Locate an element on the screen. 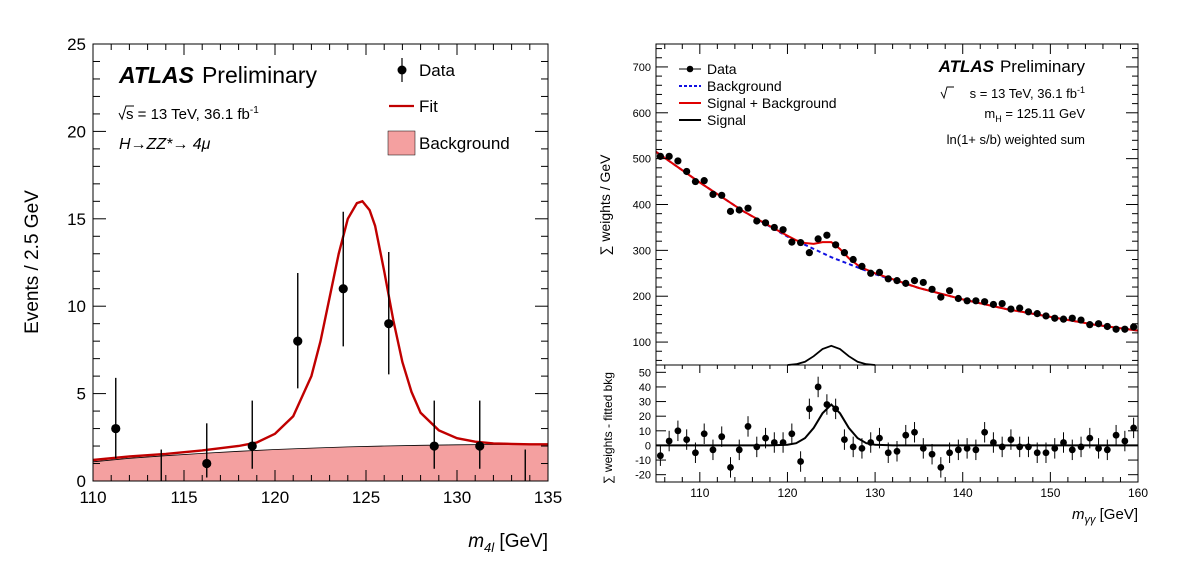 The width and height of the screenshot is (1200, 569). legend-background-swatch is located at coordinates (401, 143).